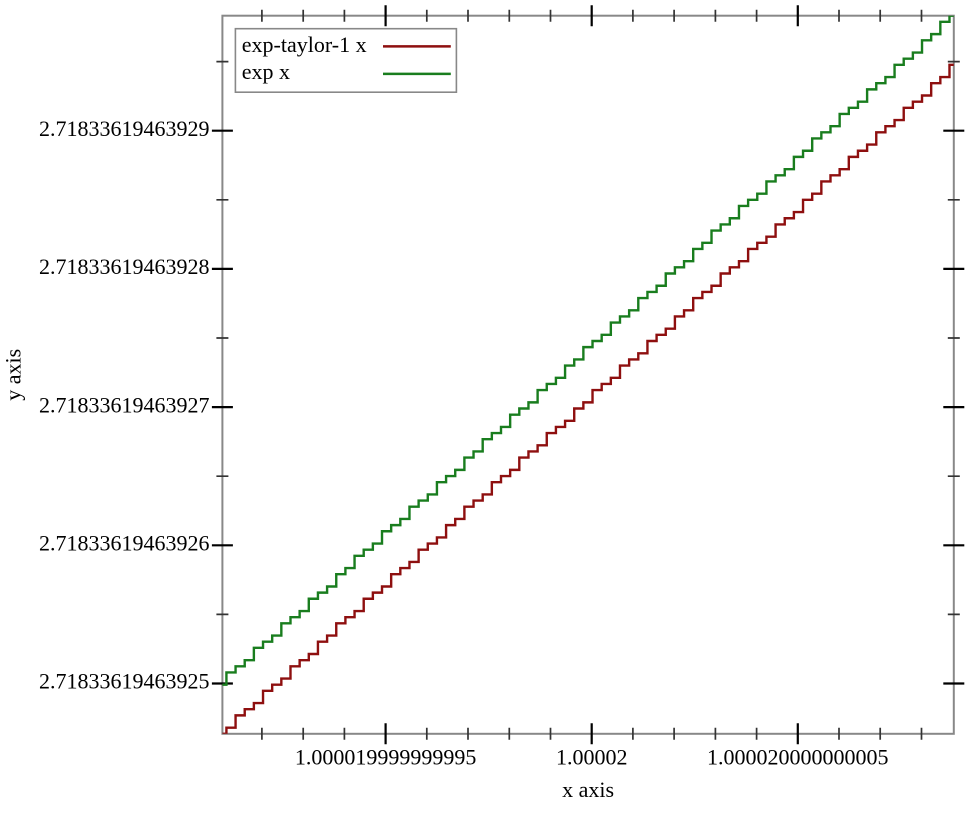 The width and height of the screenshot is (972, 817). What do you see at coordinates (588, 789) in the screenshot?
I see `svg-text: x axis` at bounding box center [588, 789].